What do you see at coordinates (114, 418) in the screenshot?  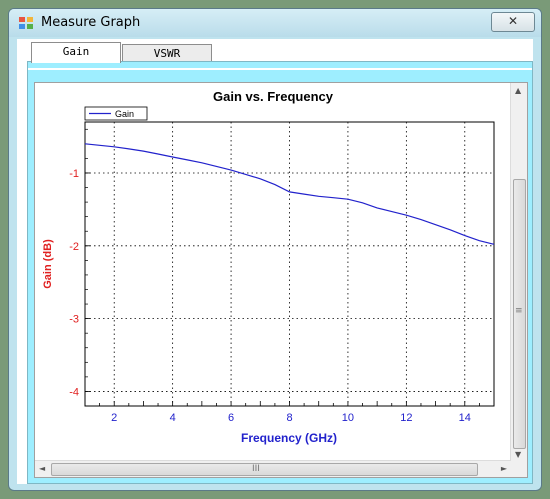 I see `x-tick-label: 2` at bounding box center [114, 418].